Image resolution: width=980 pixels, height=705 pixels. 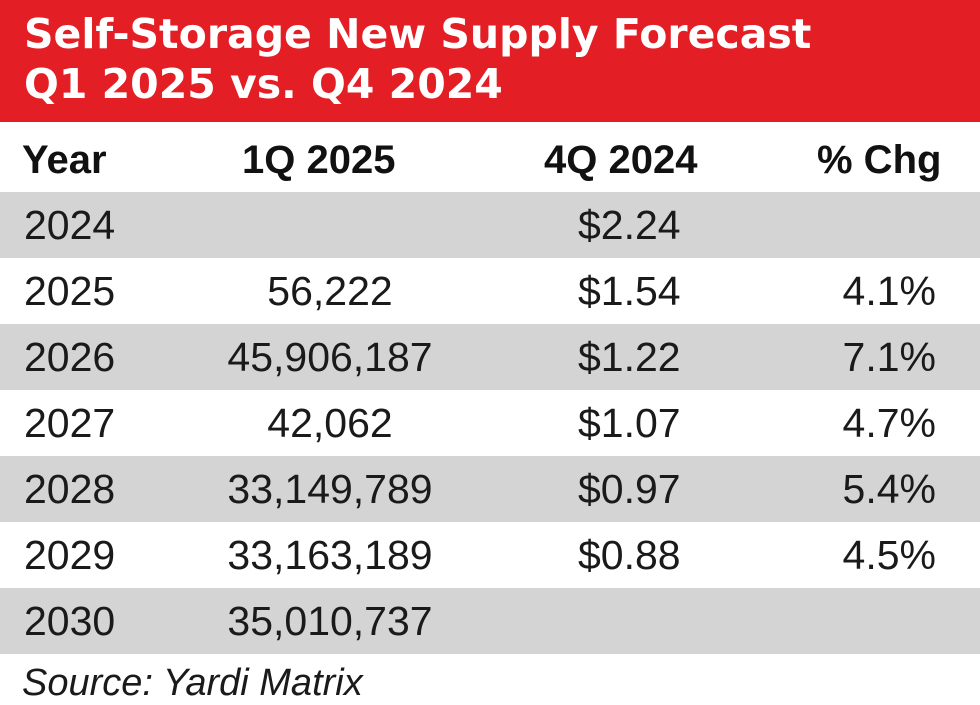 I want to click on year-cell: 2029, so click(x=70, y=554).